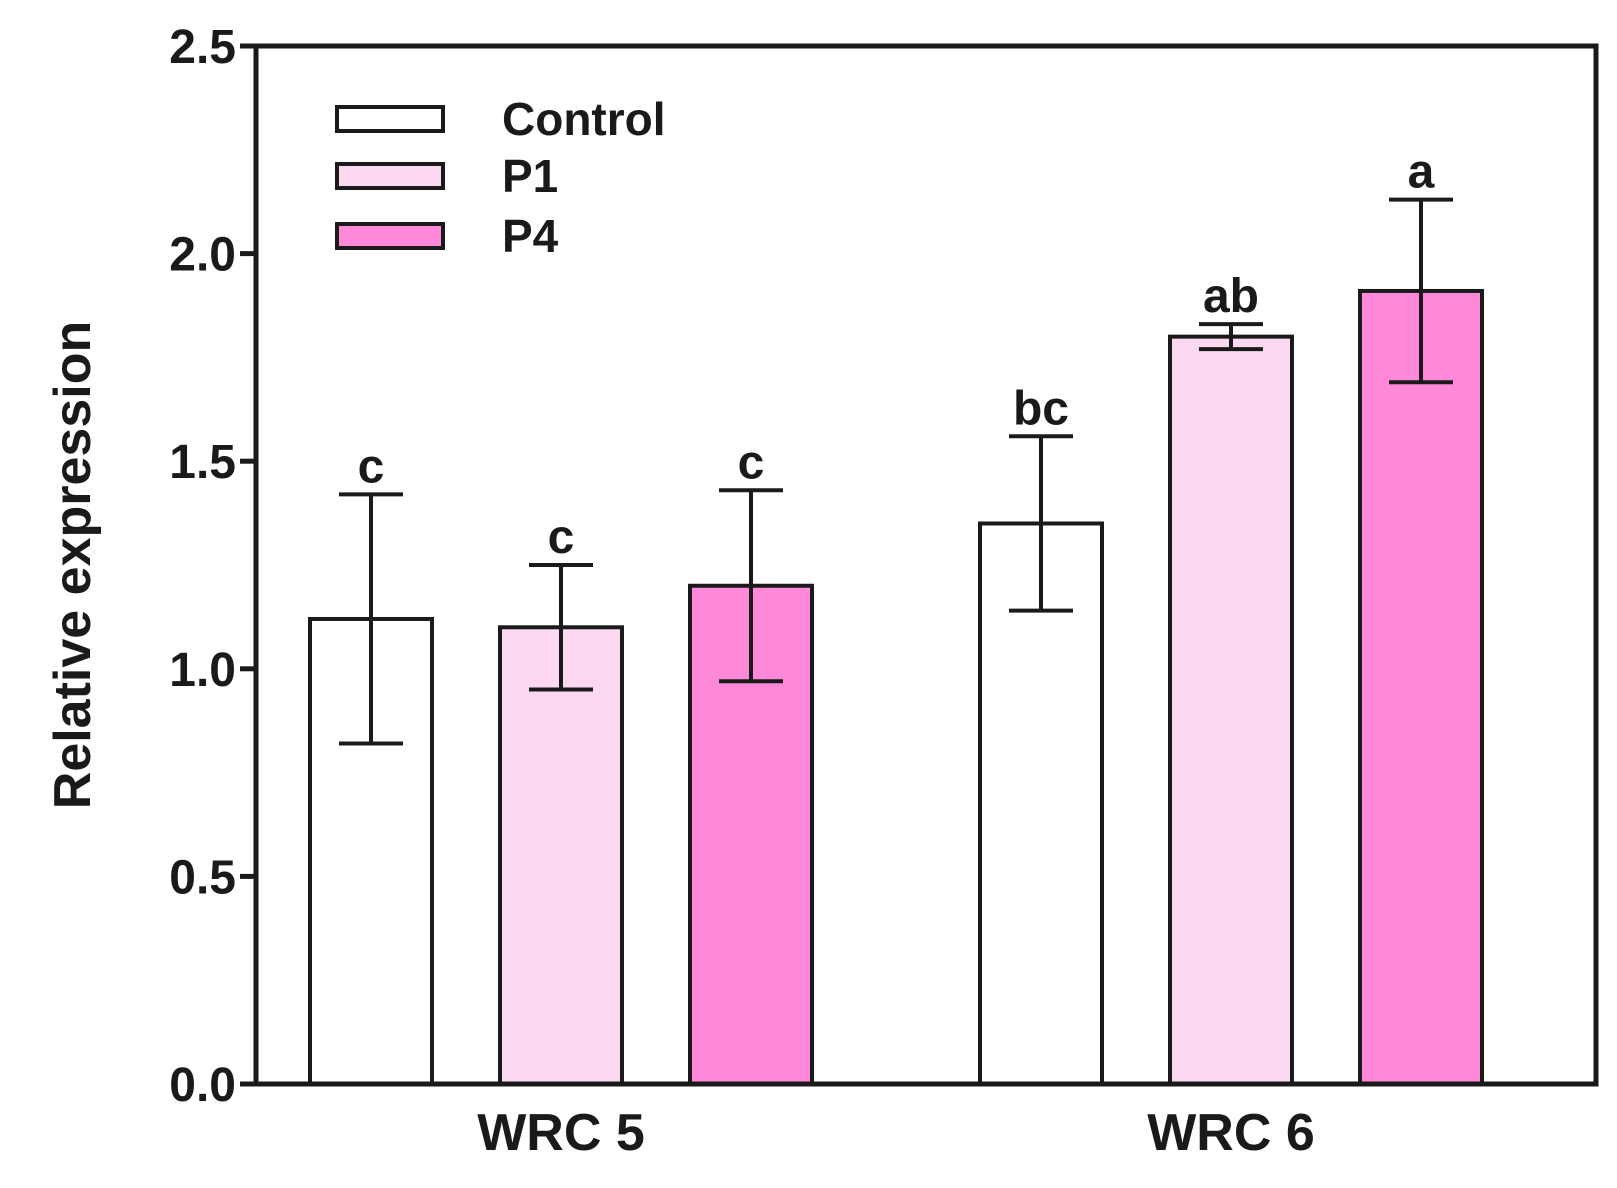 The height and width of the screenshot is (1188, 1617). Describe the element at coordinates (1231, 1133) in the screenshot. I see `x-category-label: WRC 6` at that location.